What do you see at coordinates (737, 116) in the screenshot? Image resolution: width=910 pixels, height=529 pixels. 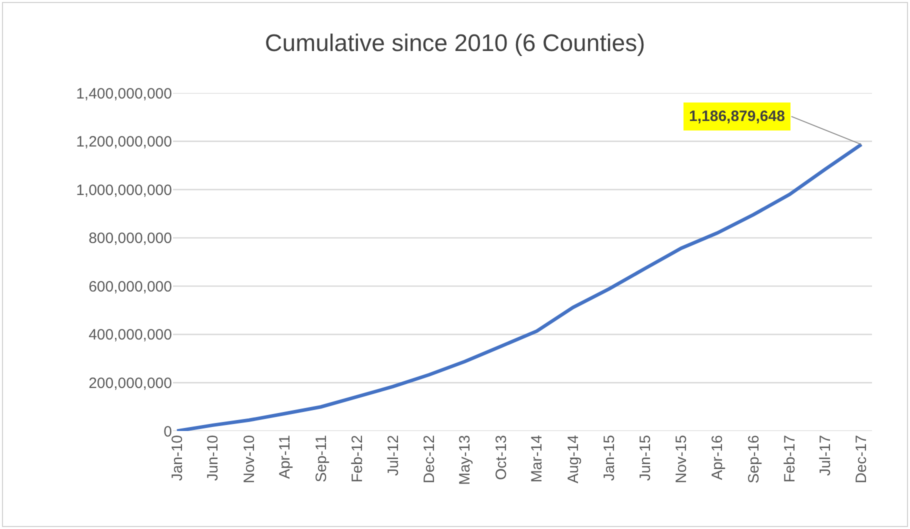 I see `annotation: 1,186,879,648` at bounding box center [737, 116].